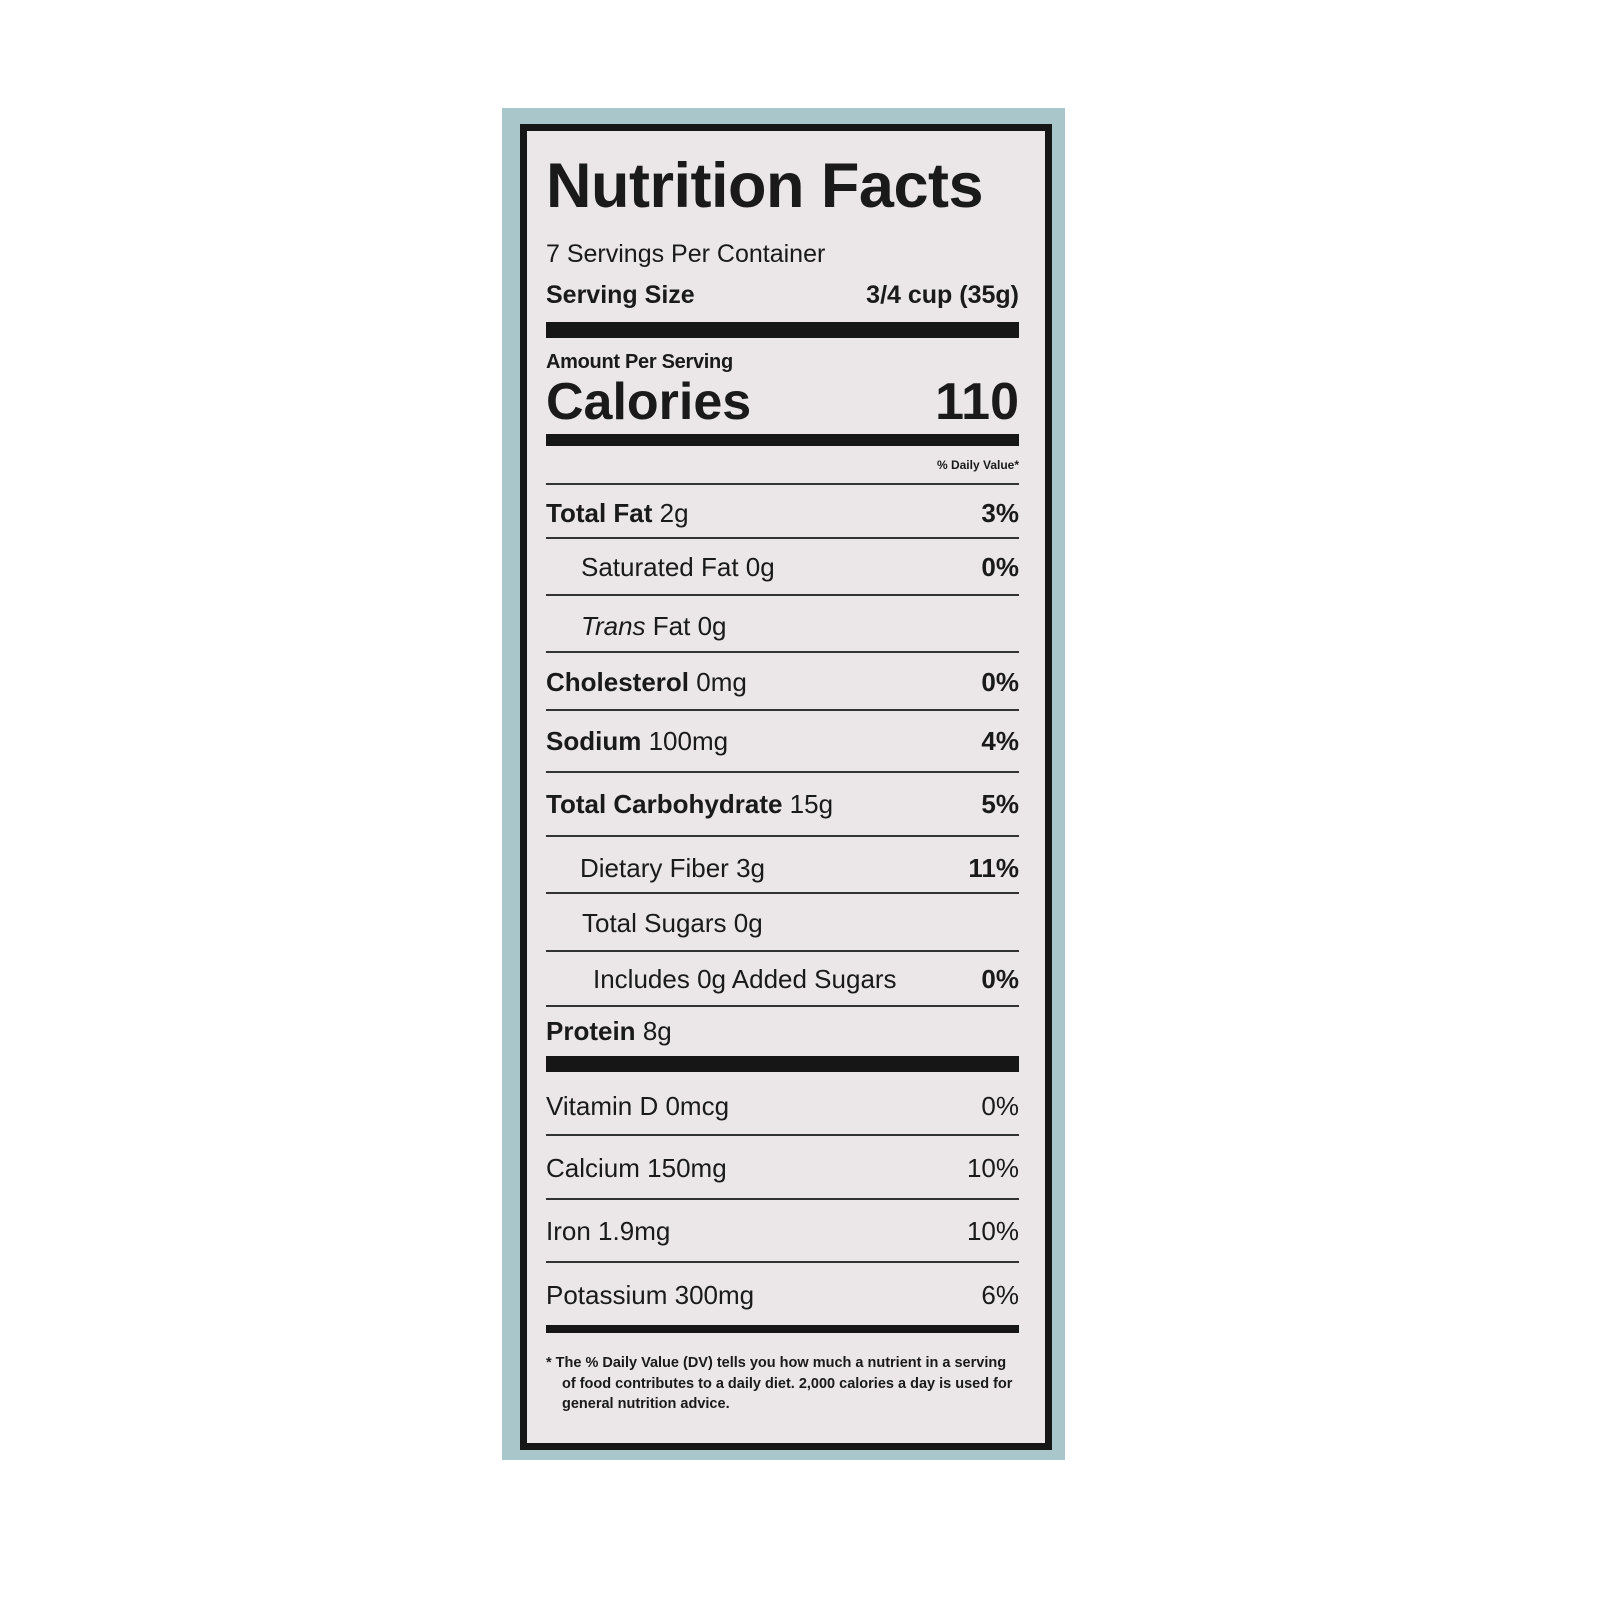 The width and height of the screenshot is (1600, 1600). Describe the element at coordinates (977, 465) in the screenshot. I see `daily-value-header: % Daily Value*` at that location.